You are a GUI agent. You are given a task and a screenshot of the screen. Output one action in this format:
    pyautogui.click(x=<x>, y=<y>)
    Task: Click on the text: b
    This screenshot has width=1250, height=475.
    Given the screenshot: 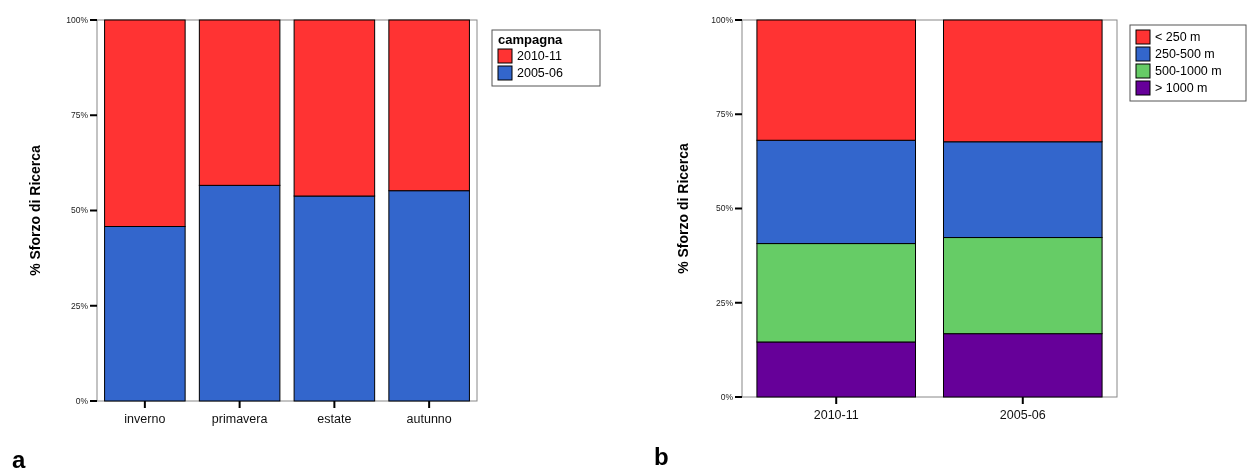 What is the action you would take?
    pyautogui.click(x=661, y=456)
    